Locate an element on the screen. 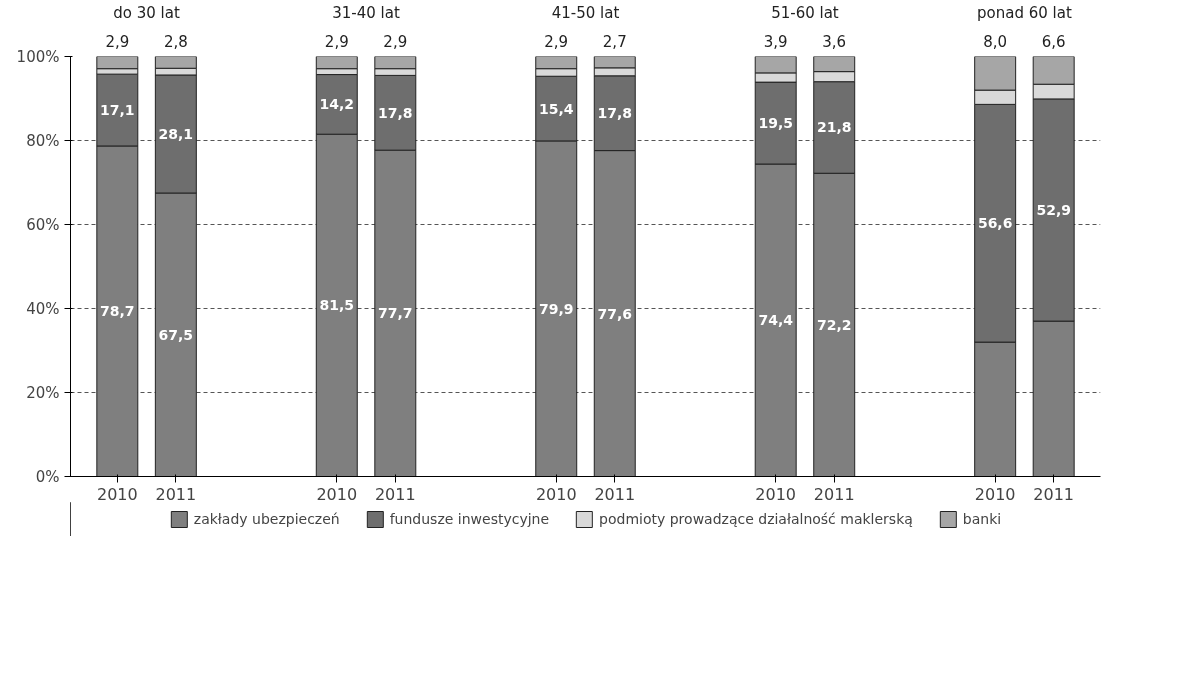 The width and height of the screenshot is (1181, 695). y-tick-label: 80% is located at coordinates (43, 140).